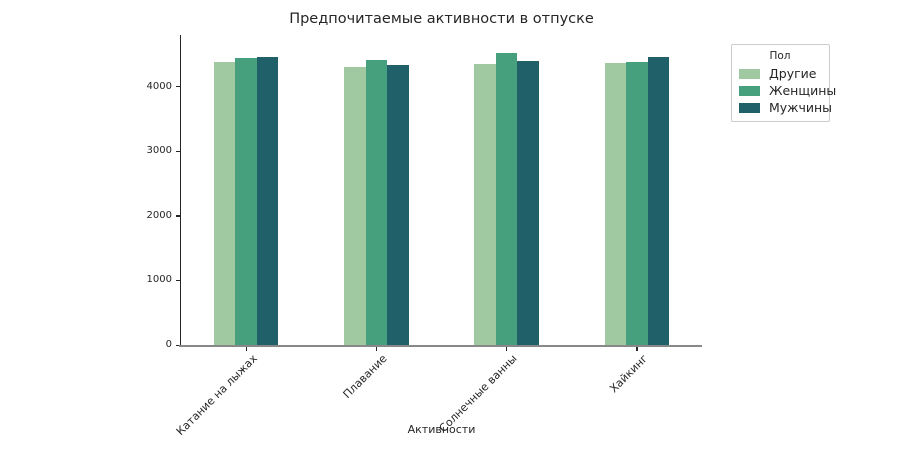 This screenshot has width=900, height=457. What do you see at coordinates (441, 19) in the screenshot?
I see `chart-title: Предпочитаемые активности в отпуске` at bounding box center [441, 19].